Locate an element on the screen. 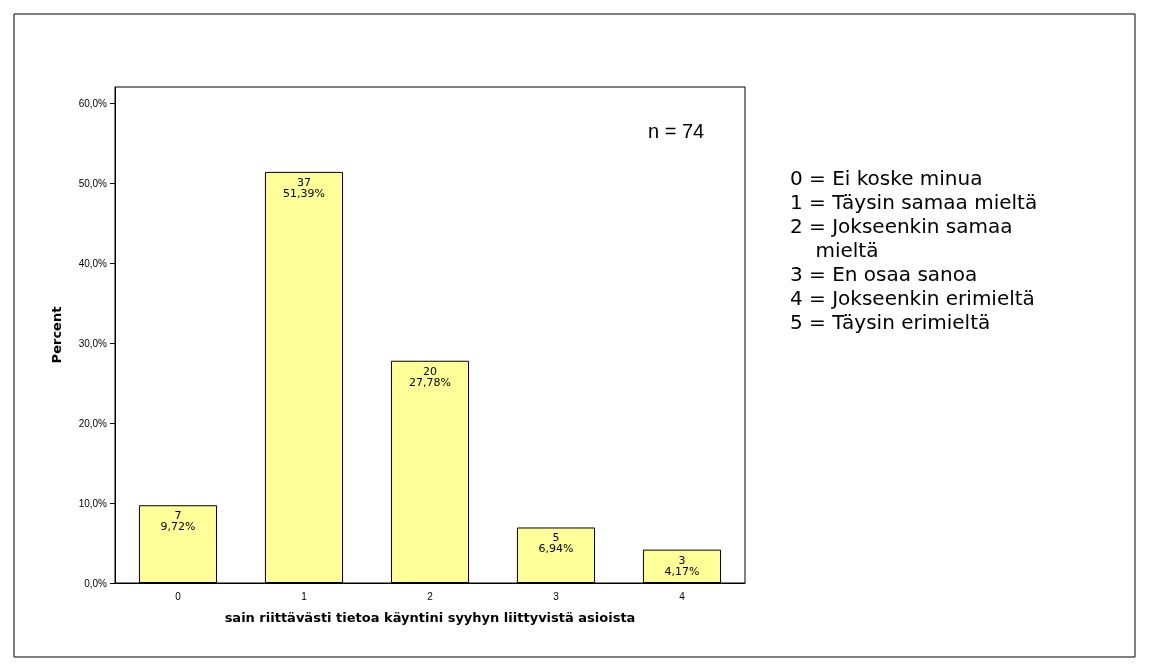 The image size is (1149, 672). text: 1 = Täysin samaa mieltä is located at coordinates (914, 202).